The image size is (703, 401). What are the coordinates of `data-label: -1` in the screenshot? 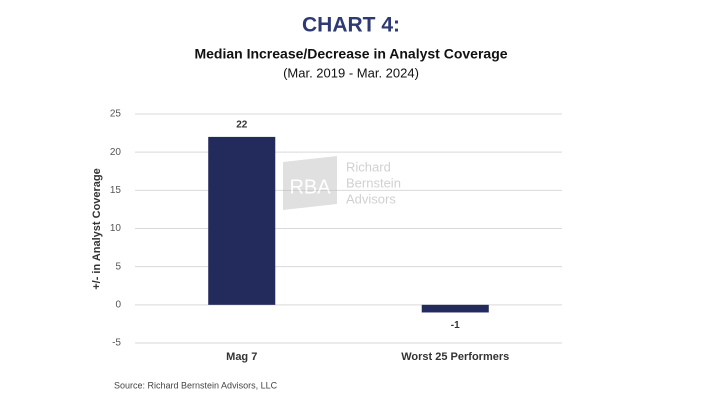 It's located at (455, 325).